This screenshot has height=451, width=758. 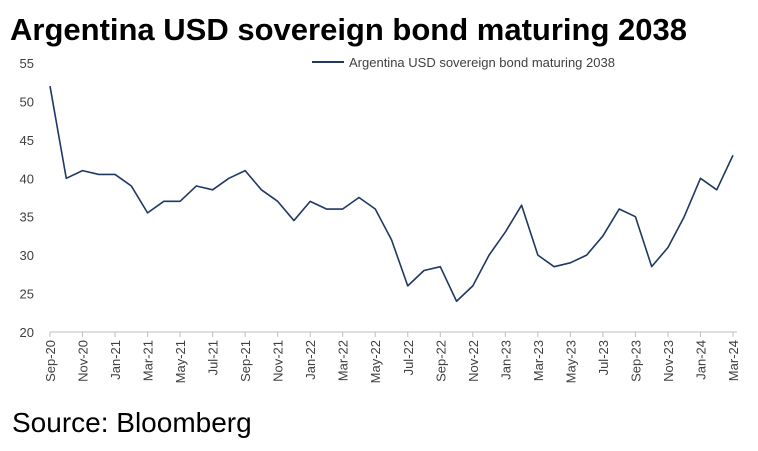 What do you see at coordinates (733, 360) in the screenshot?
I see `x-tick-label: Mar-24` at bounding box center [733, 360].